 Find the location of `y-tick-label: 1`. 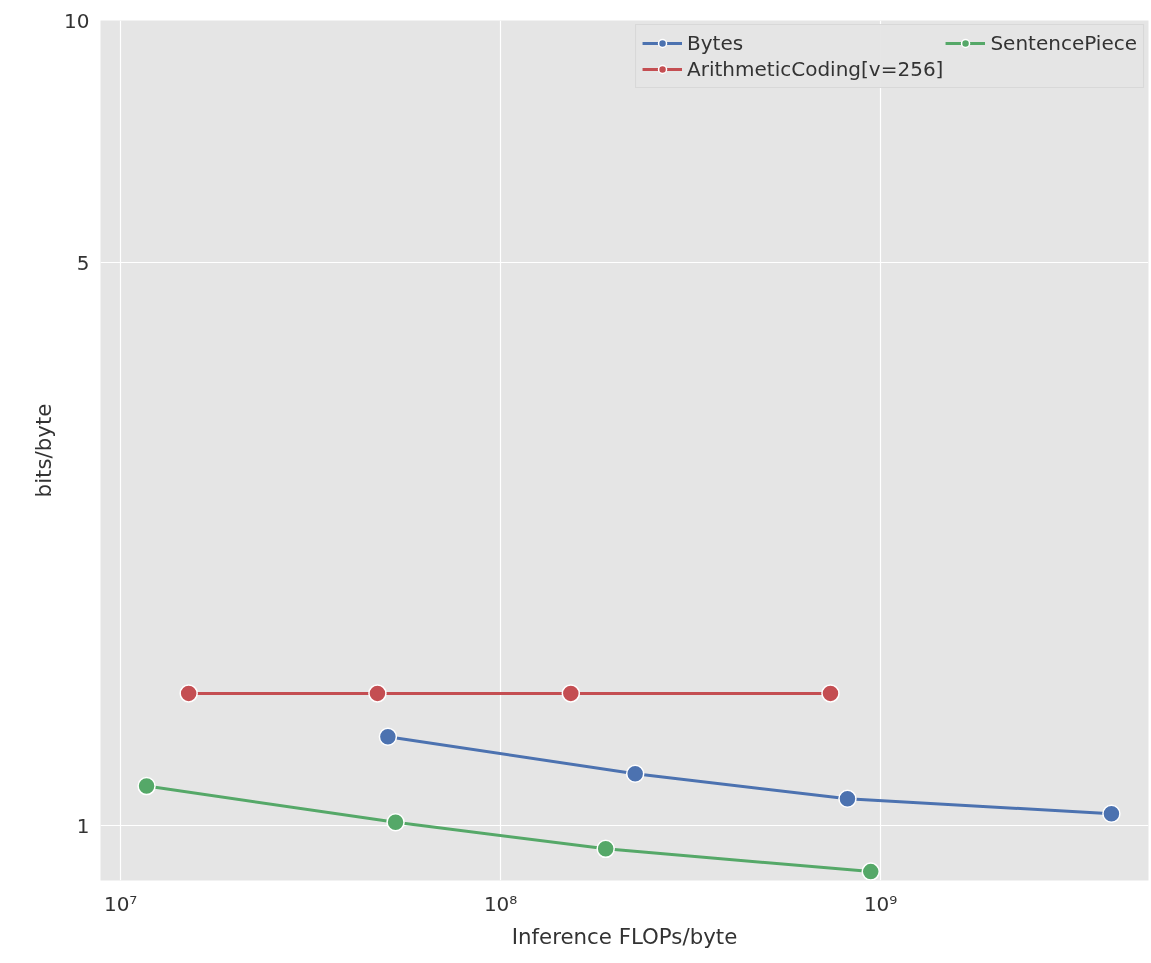

y-tick-label: 1 is located at coordinates (83, 825).